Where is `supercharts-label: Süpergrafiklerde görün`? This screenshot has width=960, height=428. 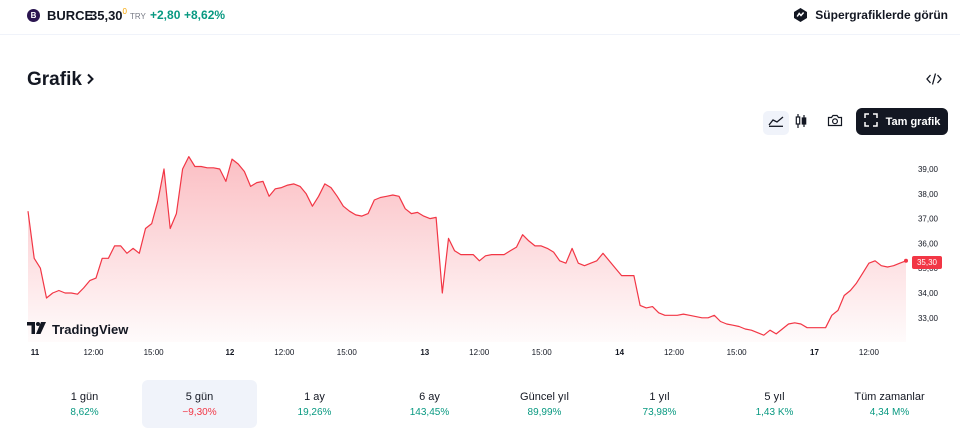 supercharts-label: Süpergrafiklerde görün is located at coordinates (881, 15).